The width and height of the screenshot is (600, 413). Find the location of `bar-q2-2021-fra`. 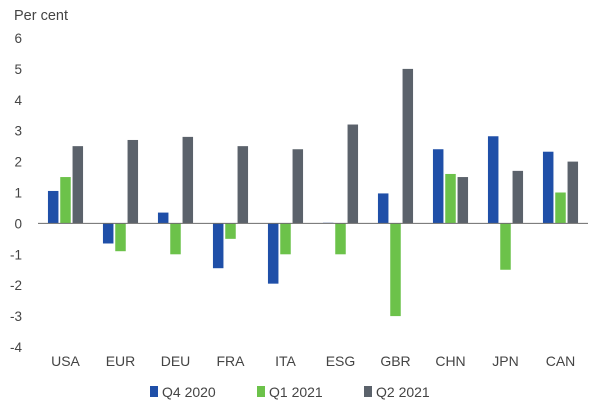

bar-q2-2021-fra is located at coordinates (243, 185).